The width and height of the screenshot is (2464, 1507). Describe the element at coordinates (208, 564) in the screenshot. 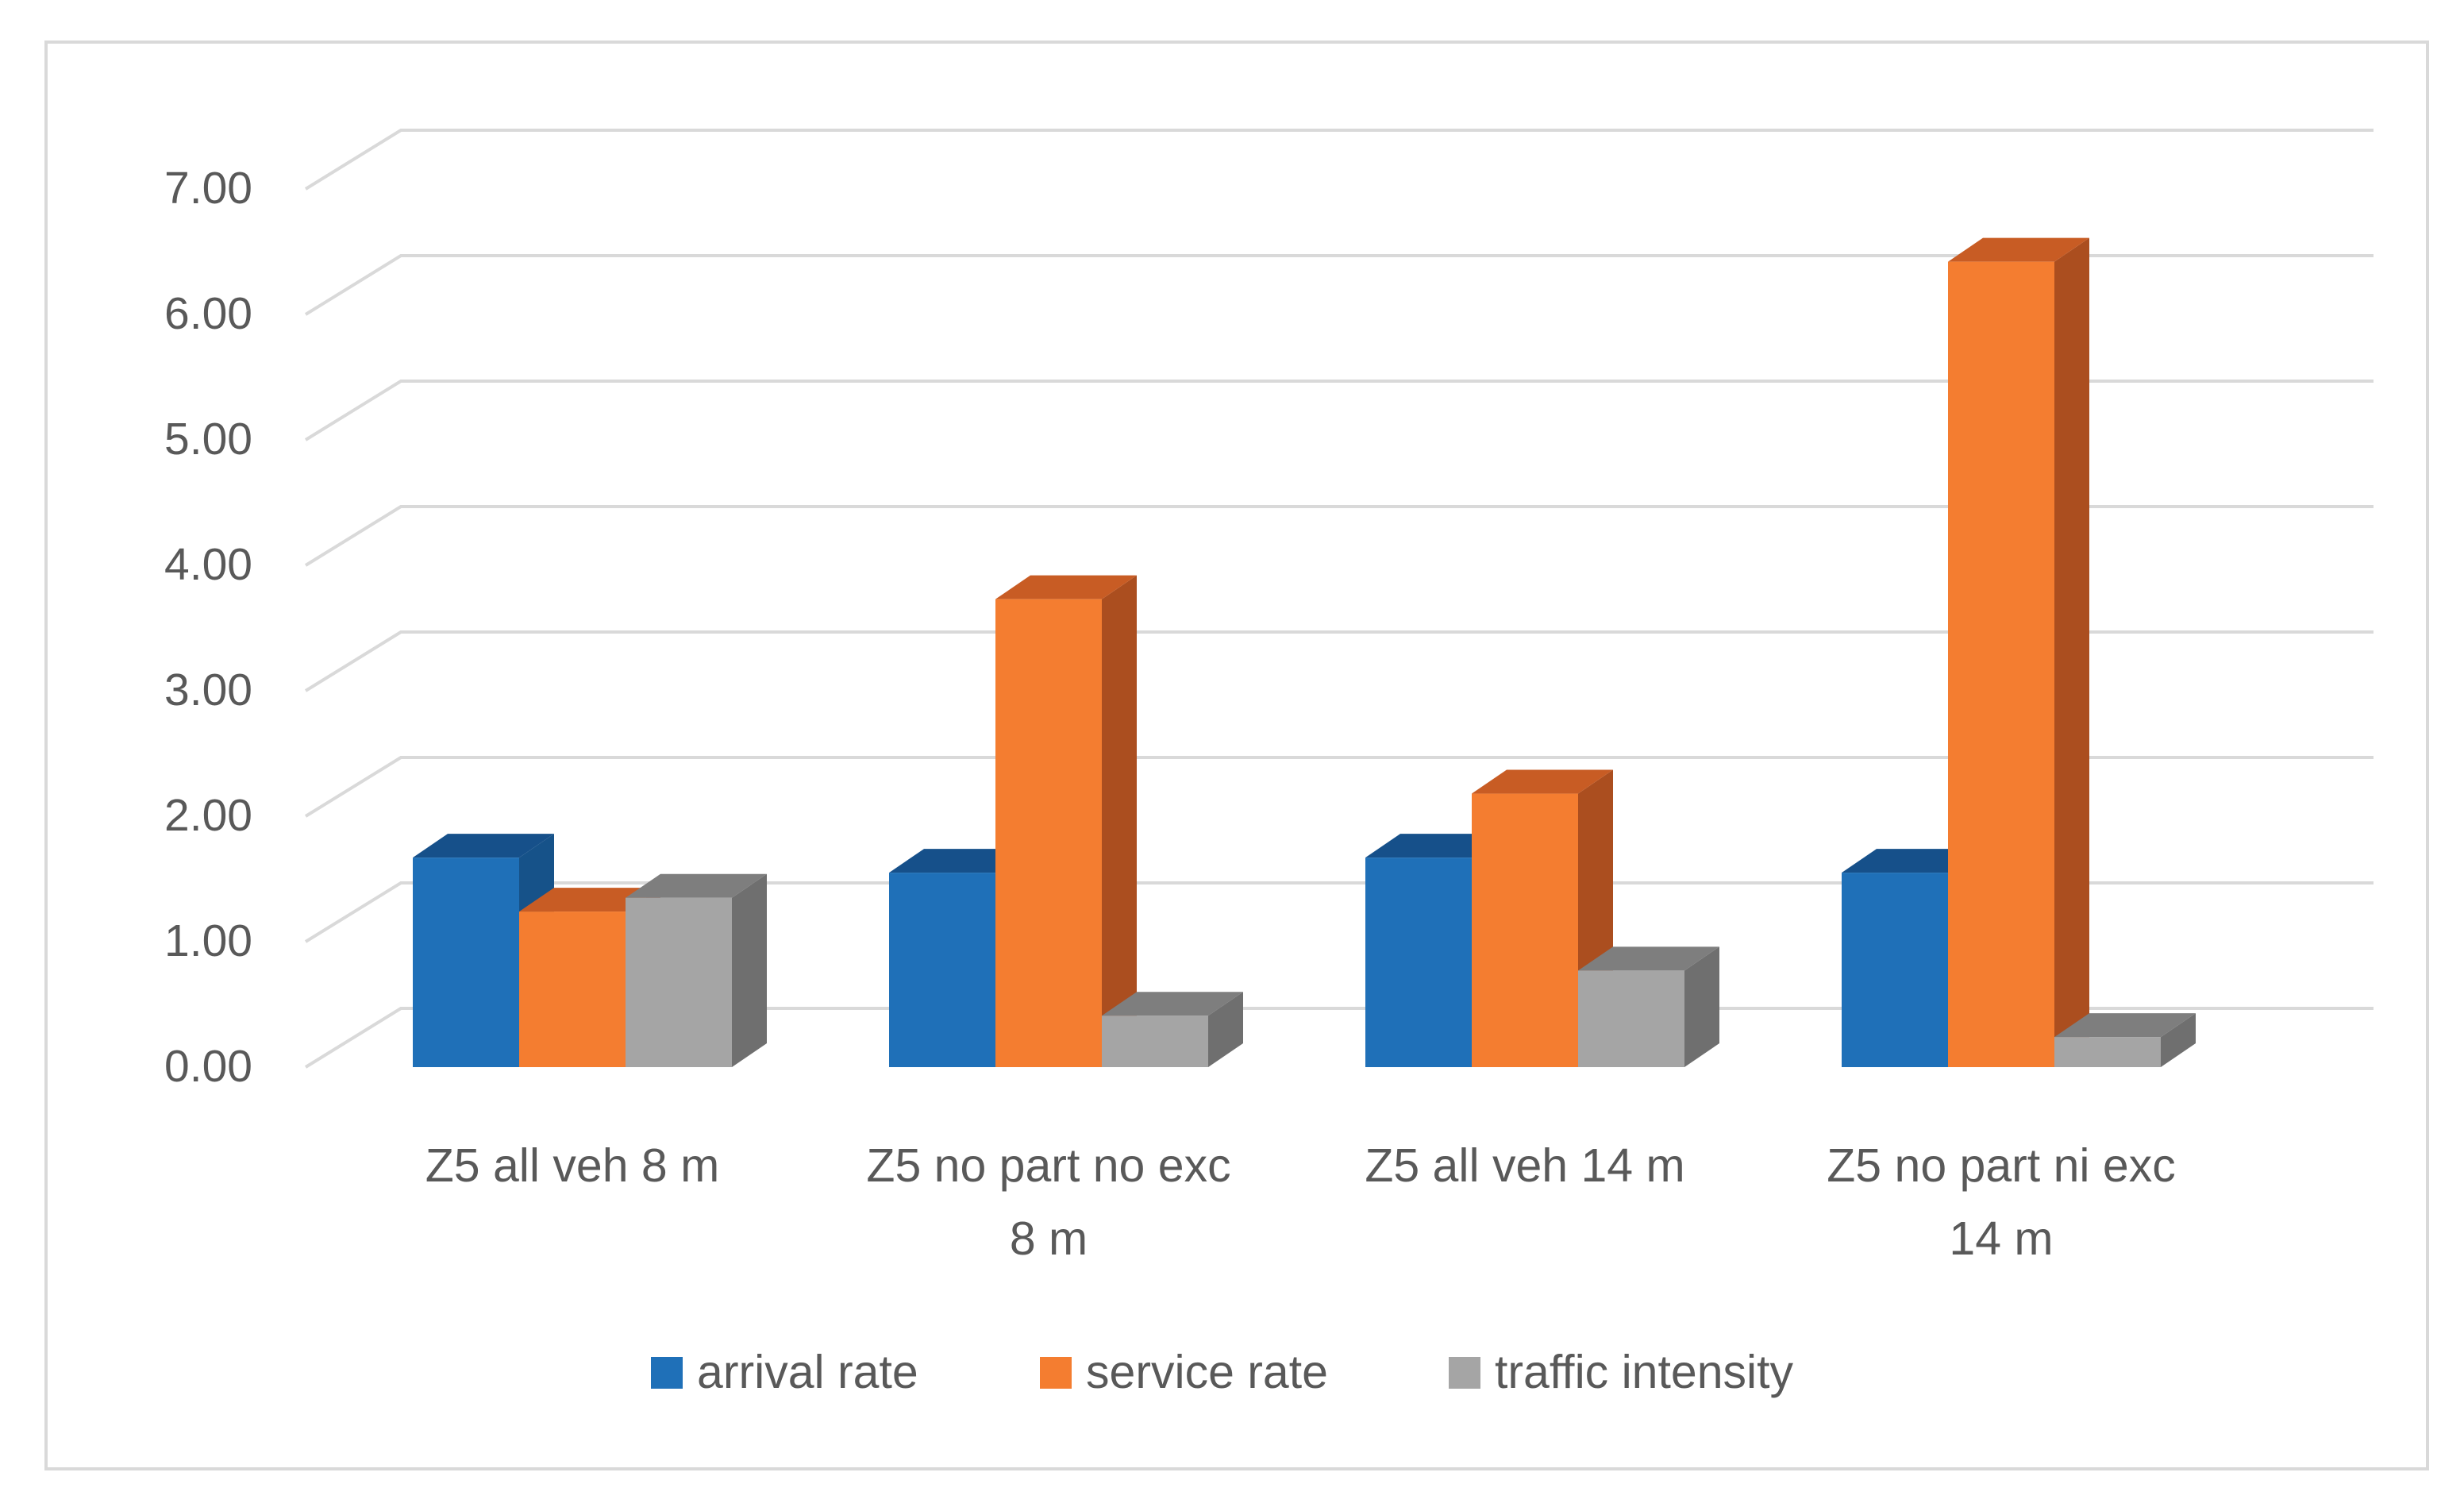

I see `y-tick-label: 4.00` at that location.